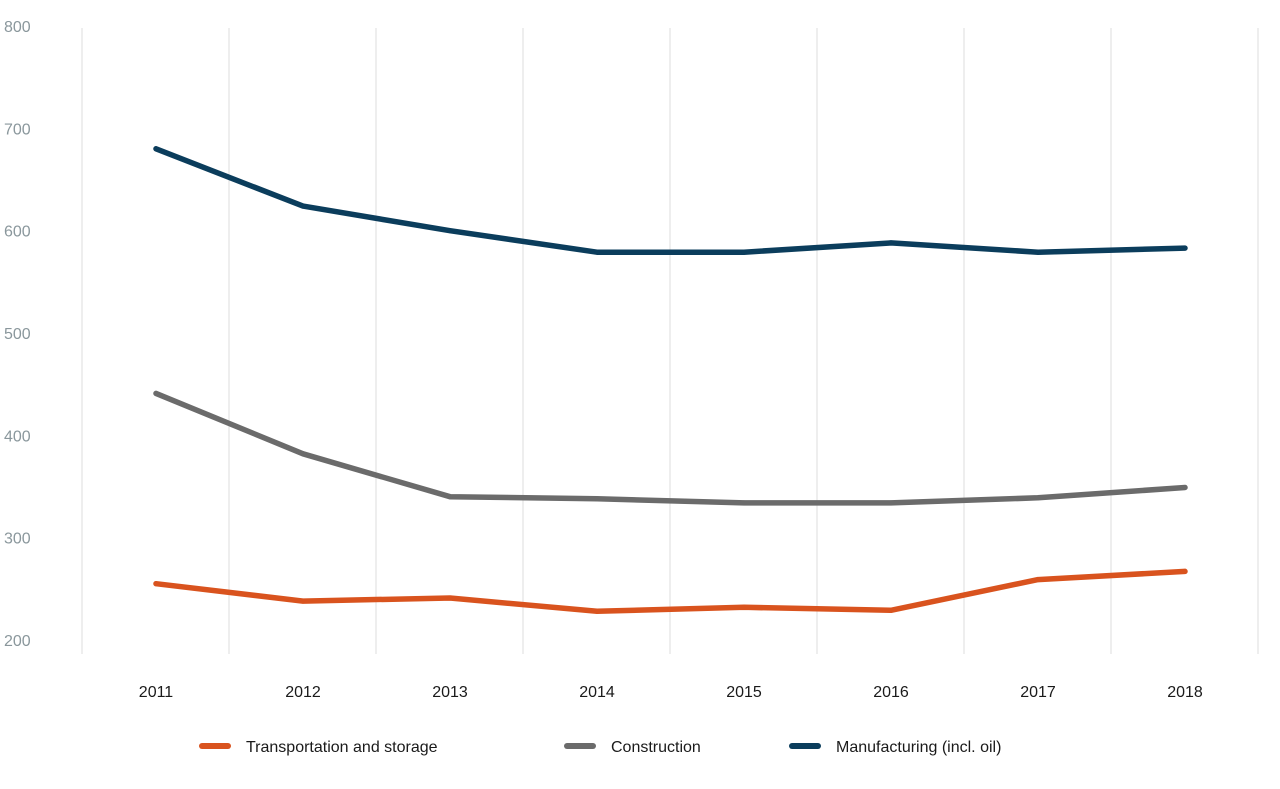  Describe the element at coordinates (17, 539) in the screenshot. I see `y-tick-label: 300` at that location.